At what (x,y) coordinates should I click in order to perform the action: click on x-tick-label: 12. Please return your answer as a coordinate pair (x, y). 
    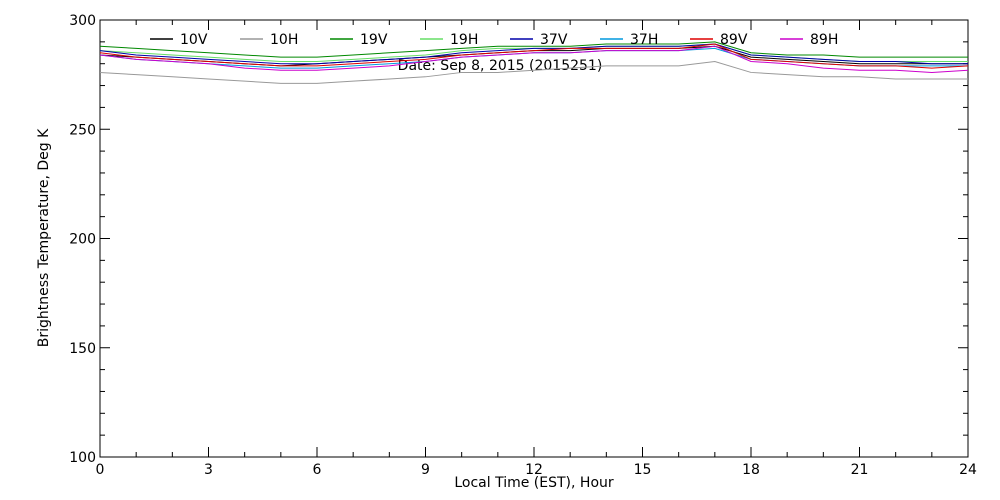
    Looking at the image, I should click on (534, 470).